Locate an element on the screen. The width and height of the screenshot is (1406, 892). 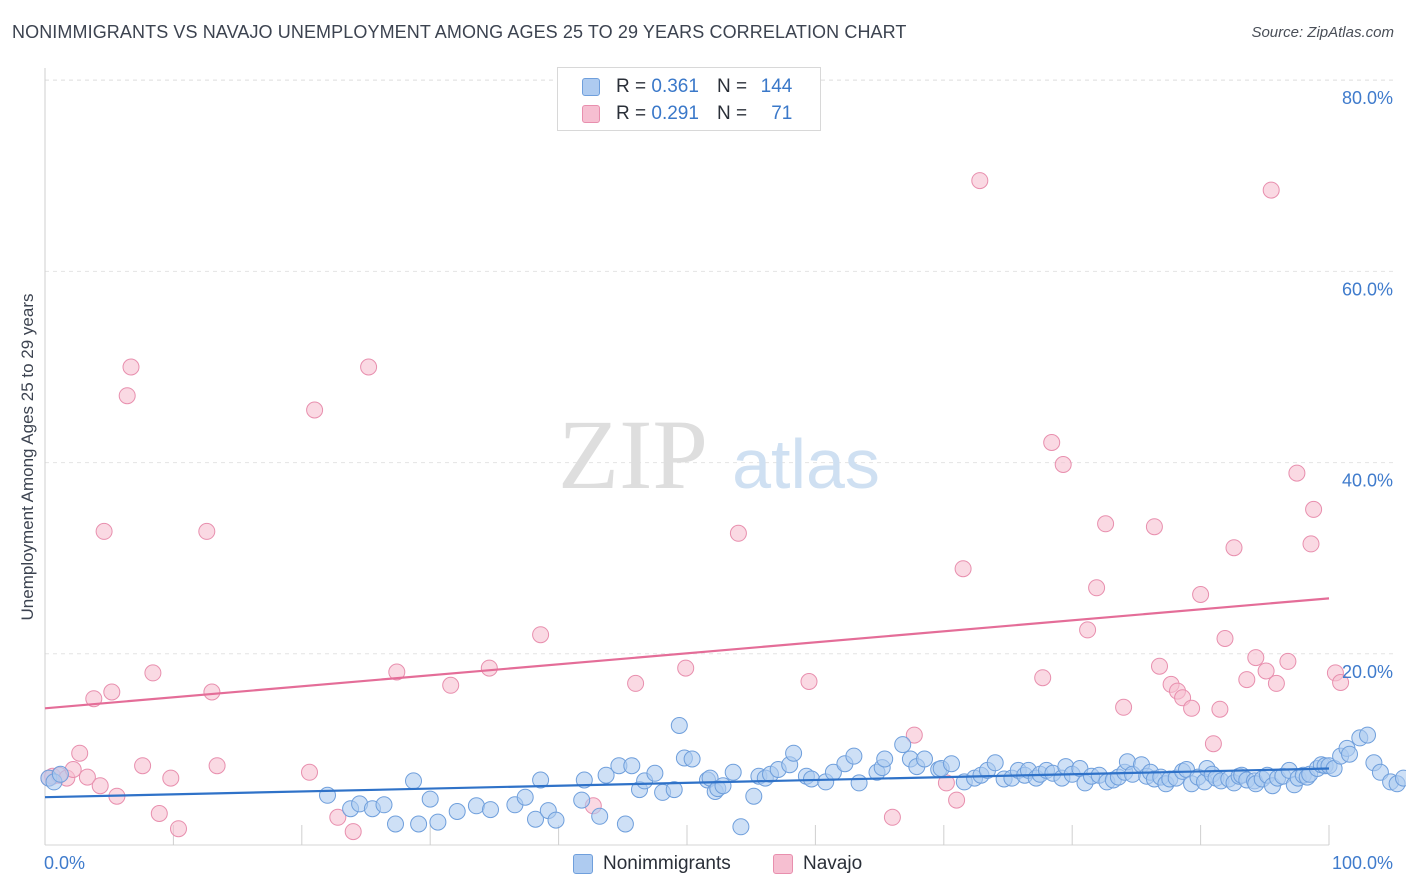
bottom-legend-label: Navajo is located at coordinates (833, 863).